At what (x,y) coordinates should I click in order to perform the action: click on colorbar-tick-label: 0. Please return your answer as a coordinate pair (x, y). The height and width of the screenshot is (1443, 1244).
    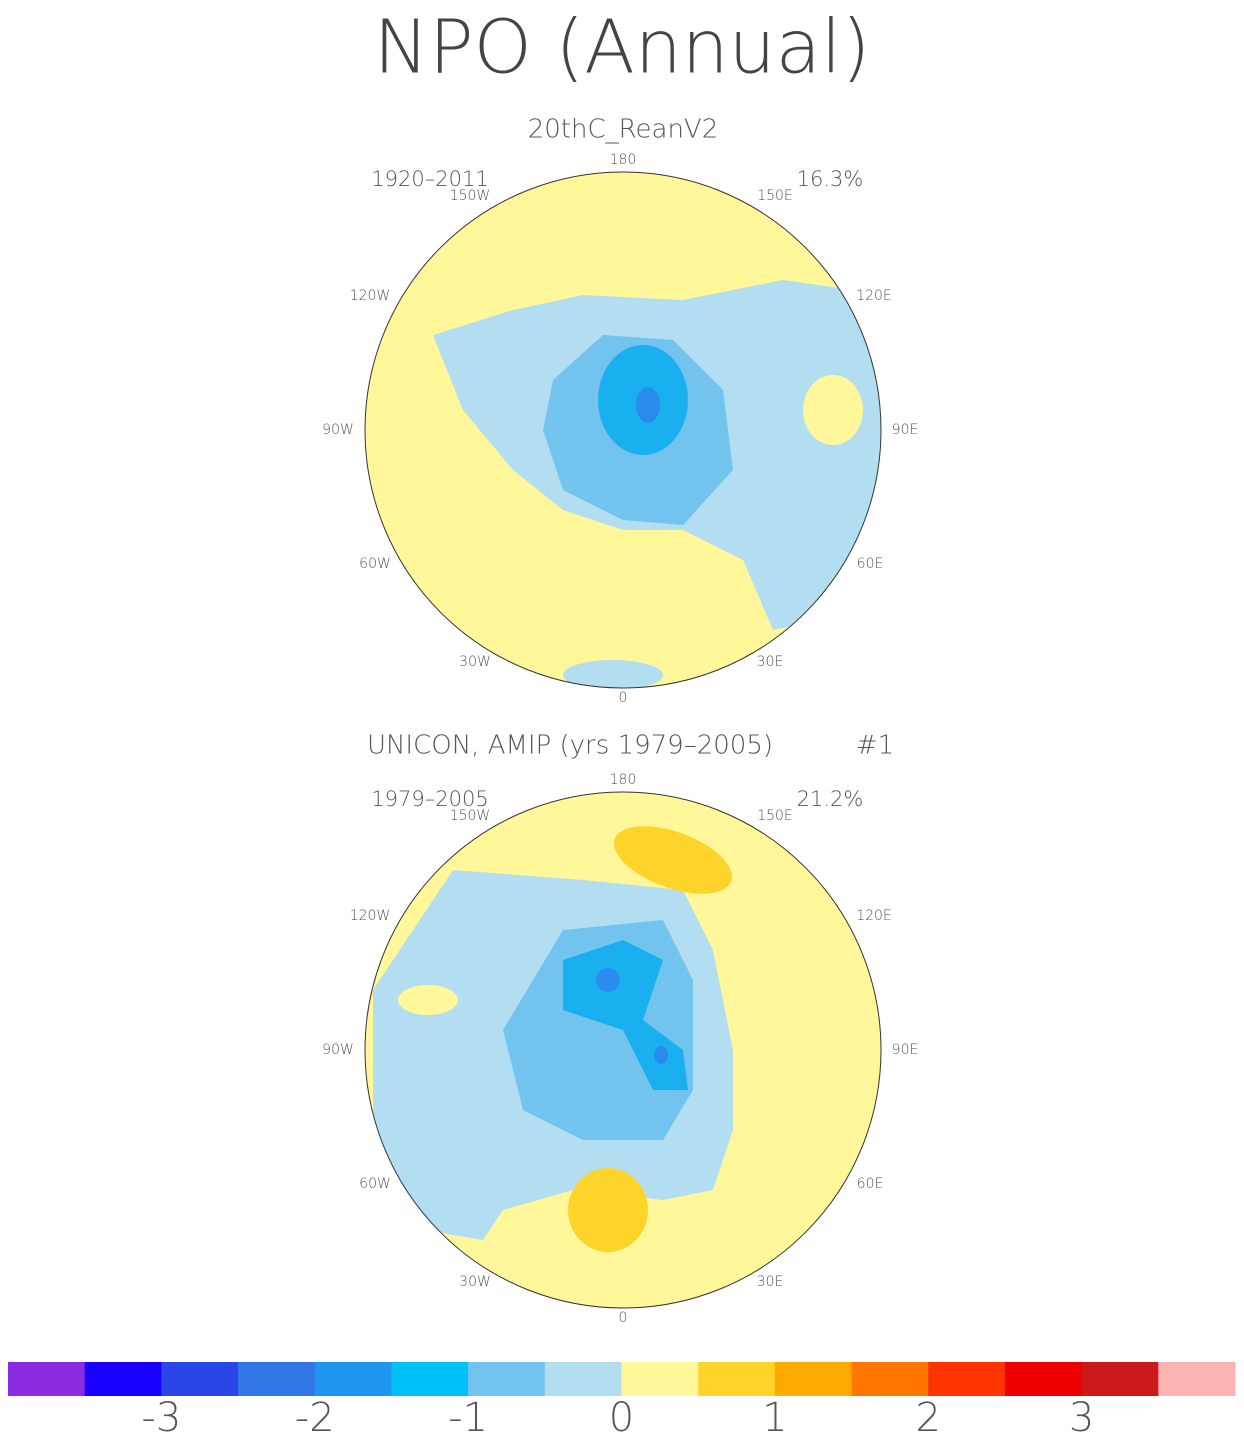
    Looking at the image, I should click on (621, 1418).